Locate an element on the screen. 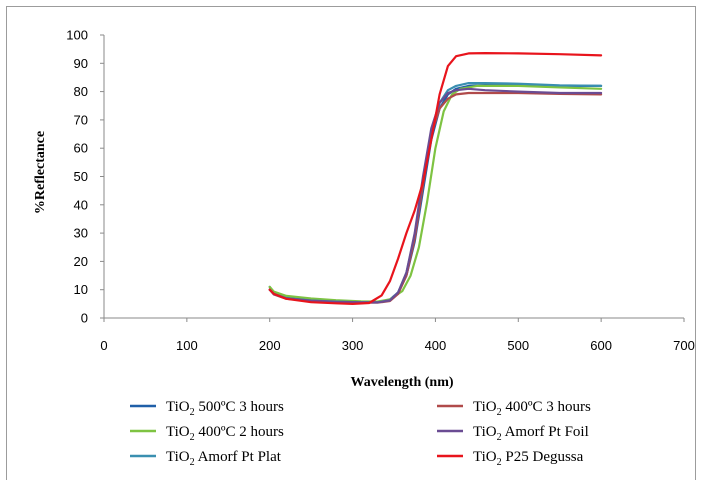 The height and width of the screenshot is (484, 704). y-tick-label: 70 is located at coordinates (81, 119).